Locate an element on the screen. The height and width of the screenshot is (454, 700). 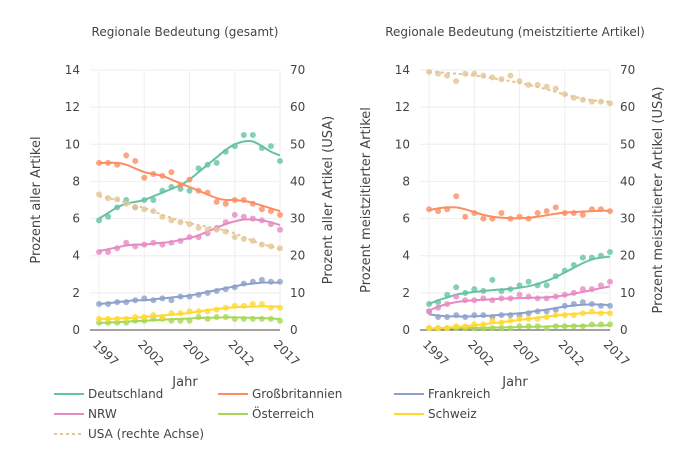
legend-label: Schweiz is located at coordinates (452, 414).